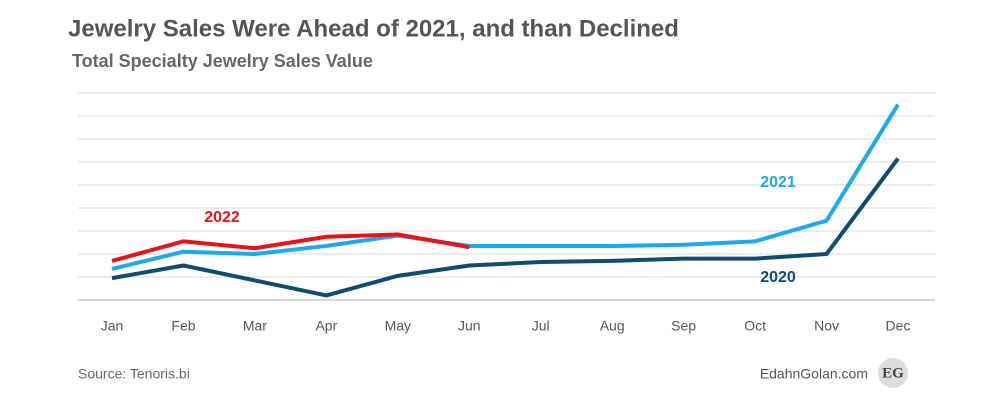 The height and width of the screenshot is (400, 1000). I want to click on logo: EG, so click(893, 373).